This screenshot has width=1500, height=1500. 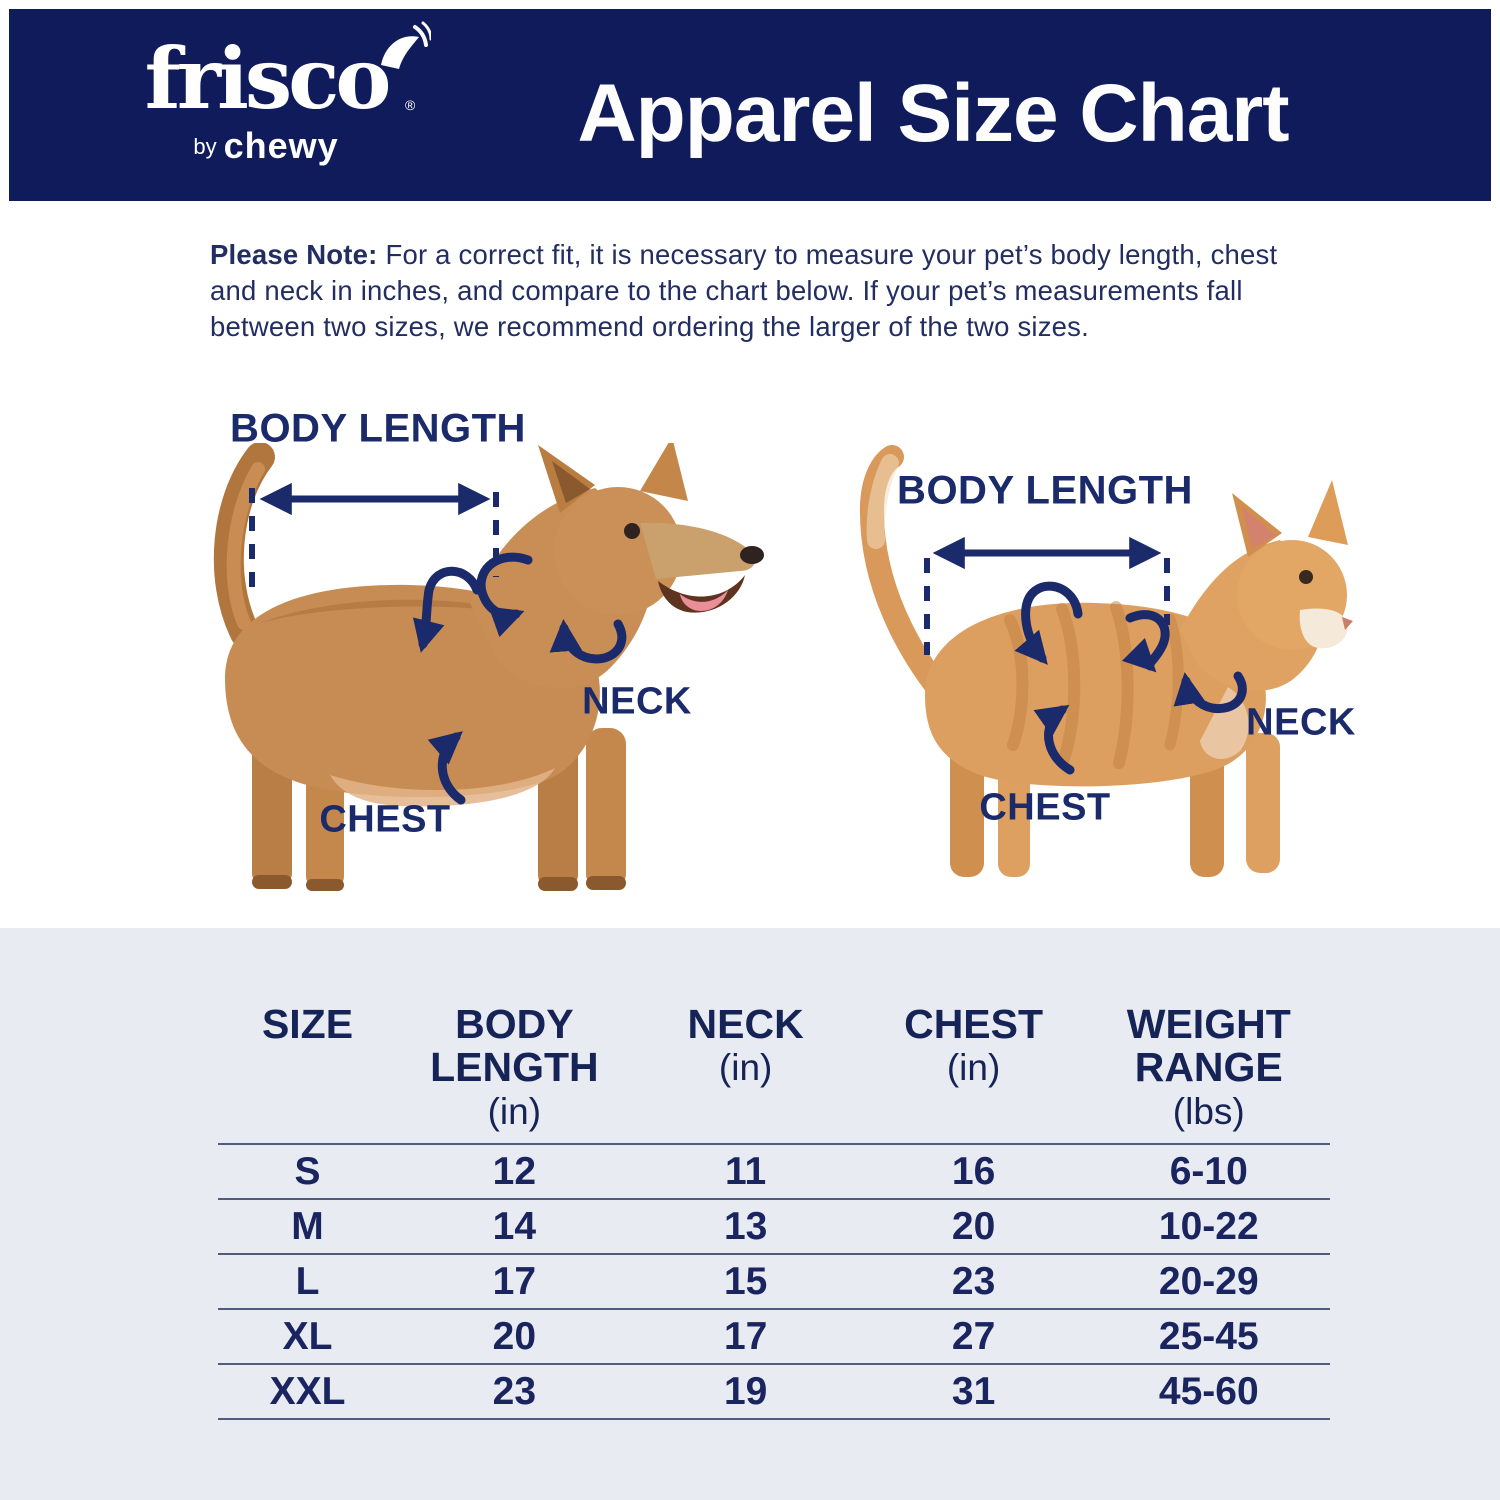 What do you see at coordinates (1208, 1226) in the screenshot?
I see `weight-cell: 10-22` at bounding box center [1208, 1226].